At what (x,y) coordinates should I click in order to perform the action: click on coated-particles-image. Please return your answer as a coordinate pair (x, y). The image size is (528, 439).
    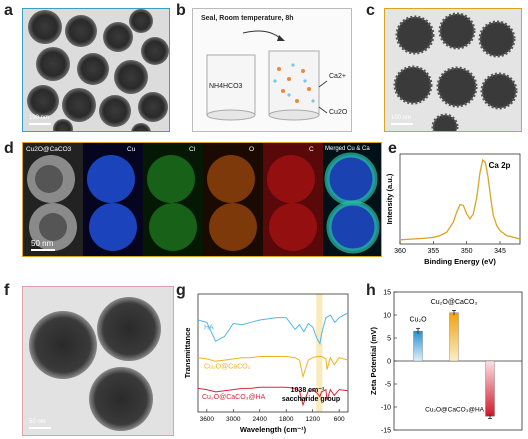
    Looking at the image, I should click on (453, 70).